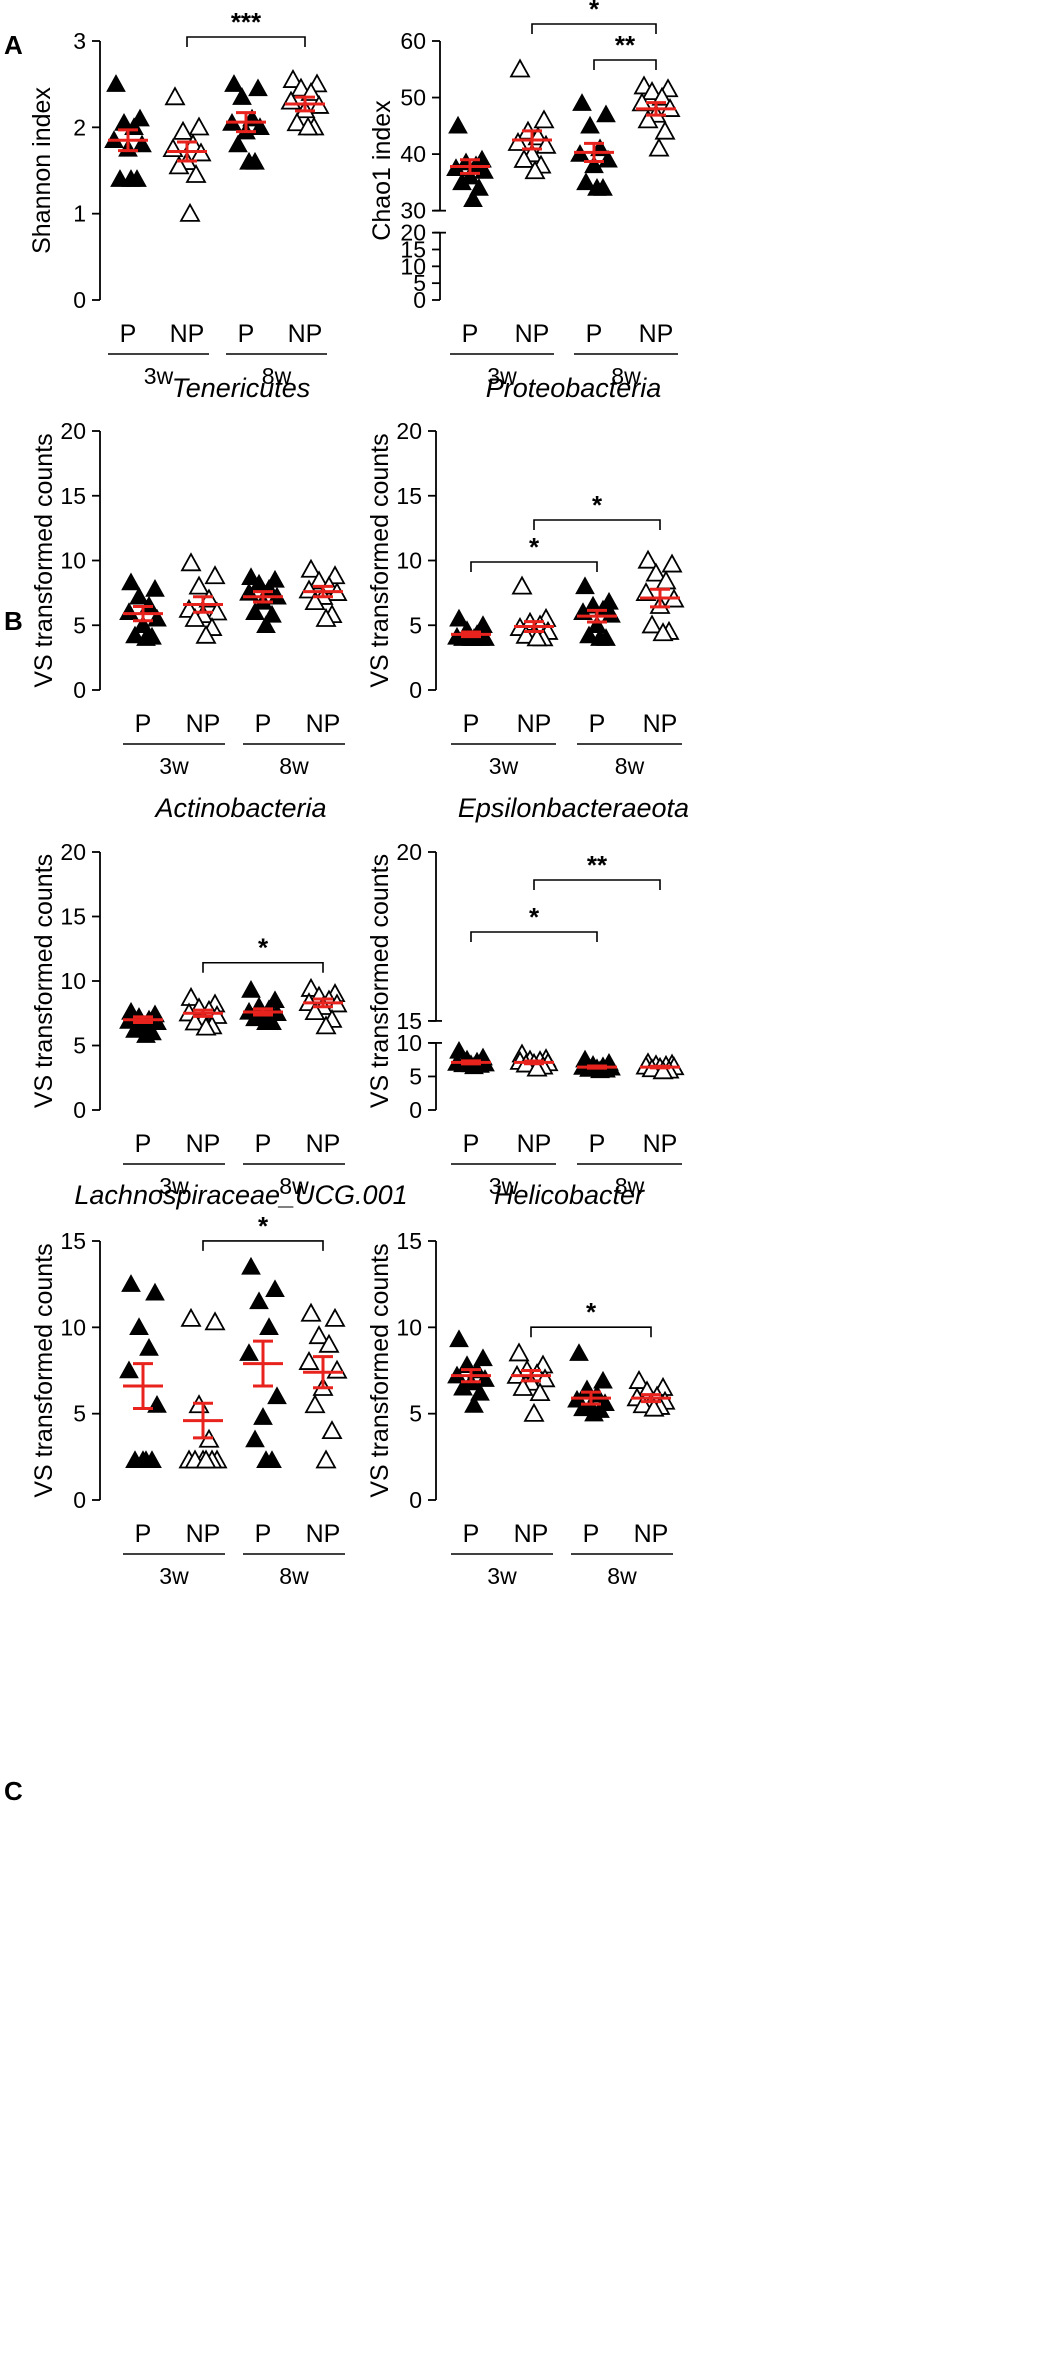 The height and width of the screenshot is (2375, 1058). I want to click on group-label: 8w, so click(630, 766).